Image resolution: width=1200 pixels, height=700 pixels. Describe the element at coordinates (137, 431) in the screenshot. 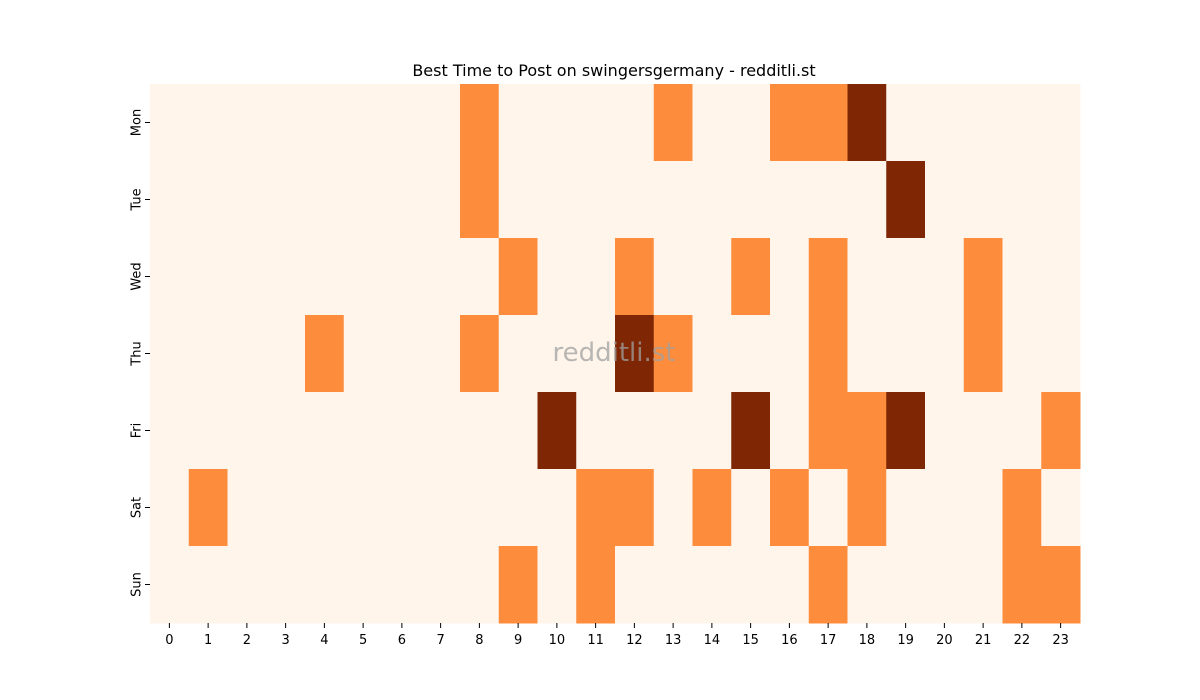

I see `y-tick-label: Fri` at that location.